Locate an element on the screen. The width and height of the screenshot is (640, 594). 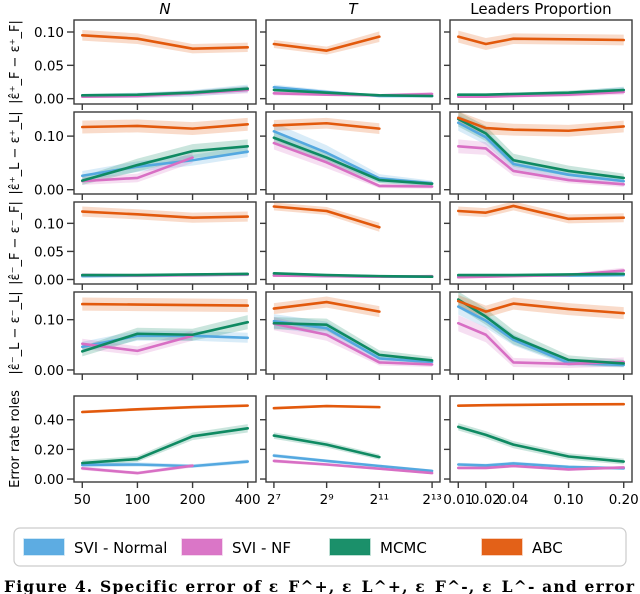
y-tick-label-eps_L_plus-0: 0.00 is located at coordinates (49, 191).